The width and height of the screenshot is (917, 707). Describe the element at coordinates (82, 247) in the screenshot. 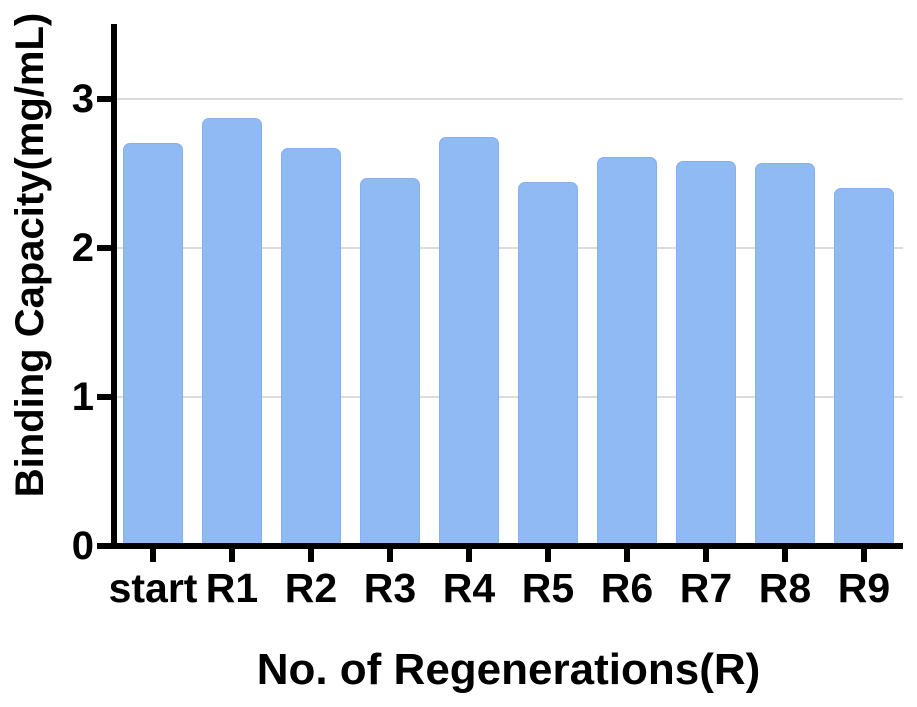

I see `y-tick-label: 2` at that location.